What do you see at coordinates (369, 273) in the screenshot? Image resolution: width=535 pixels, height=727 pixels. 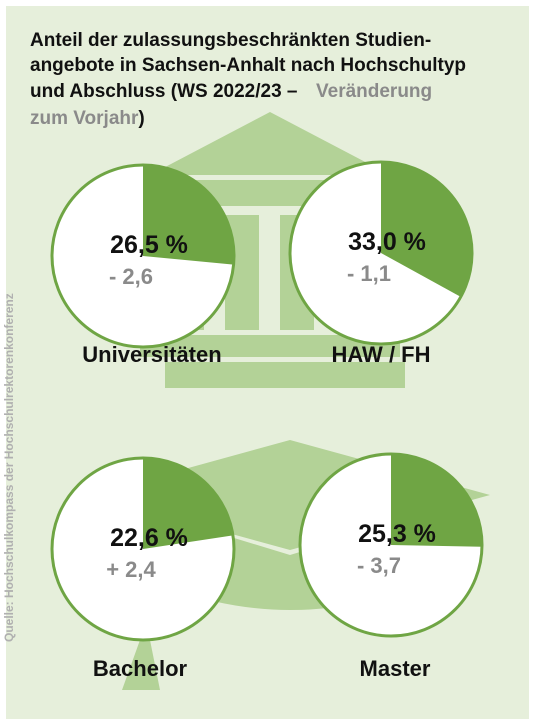 I see `change-label: - 1,1` at bounding box center [369, 273].